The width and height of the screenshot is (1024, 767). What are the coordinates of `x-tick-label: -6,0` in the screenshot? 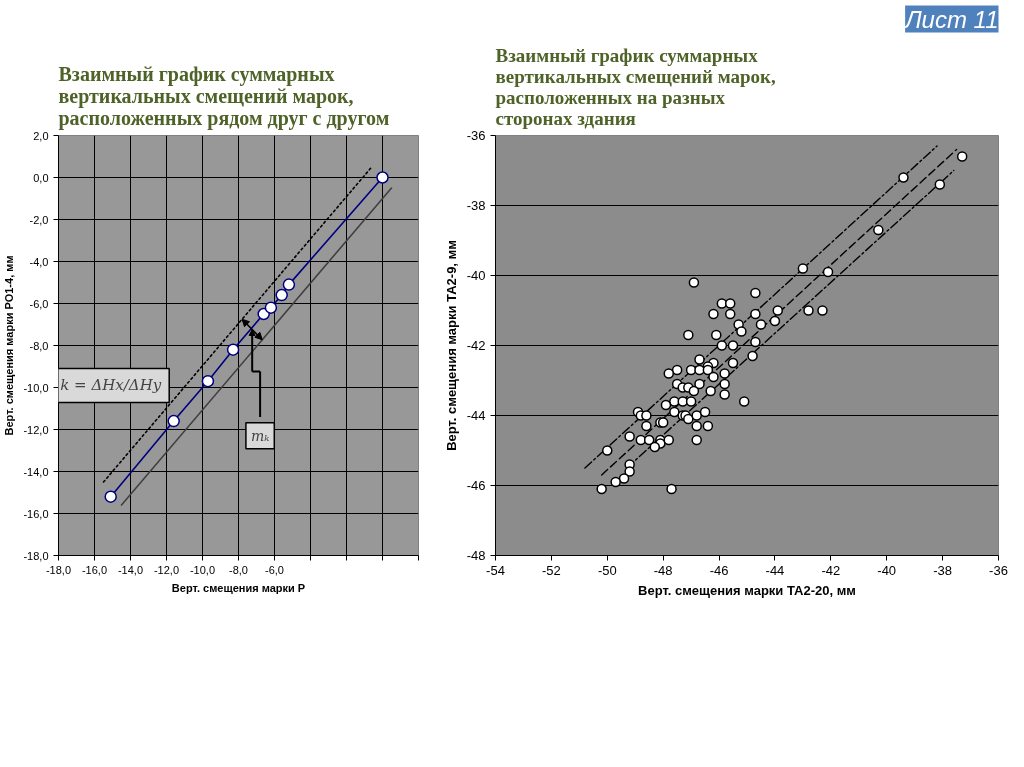 It's located at (274, 569).